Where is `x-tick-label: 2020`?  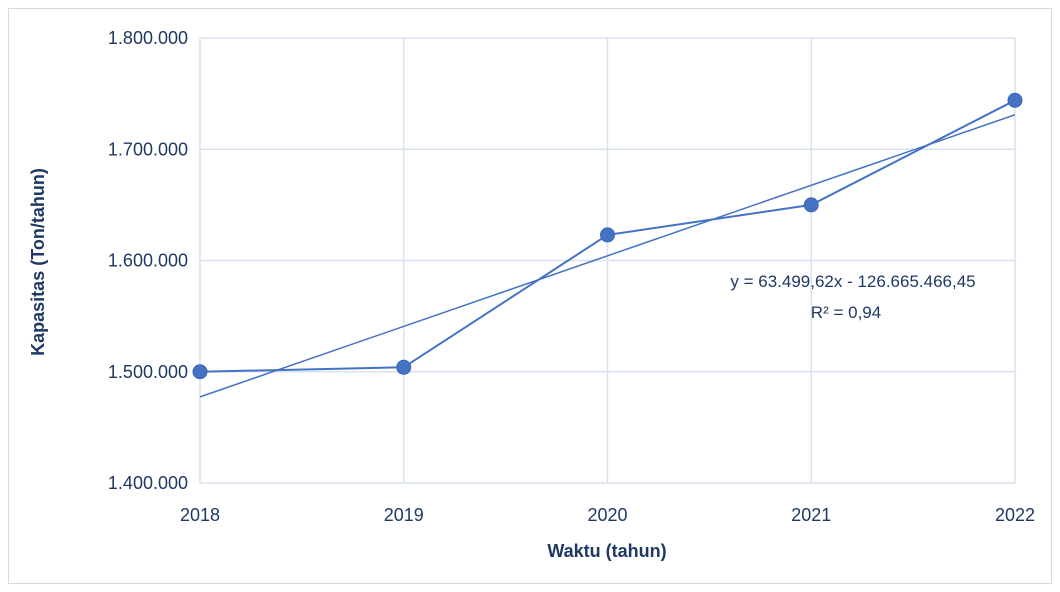 x-tick-label: 2020 is located at coordinates (607, 515).